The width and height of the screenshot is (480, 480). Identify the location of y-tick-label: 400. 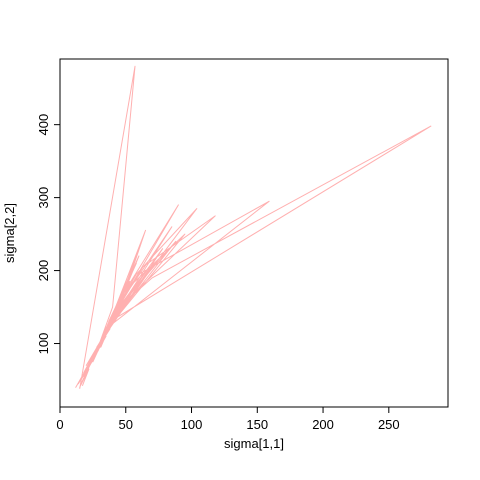
(43, 125).